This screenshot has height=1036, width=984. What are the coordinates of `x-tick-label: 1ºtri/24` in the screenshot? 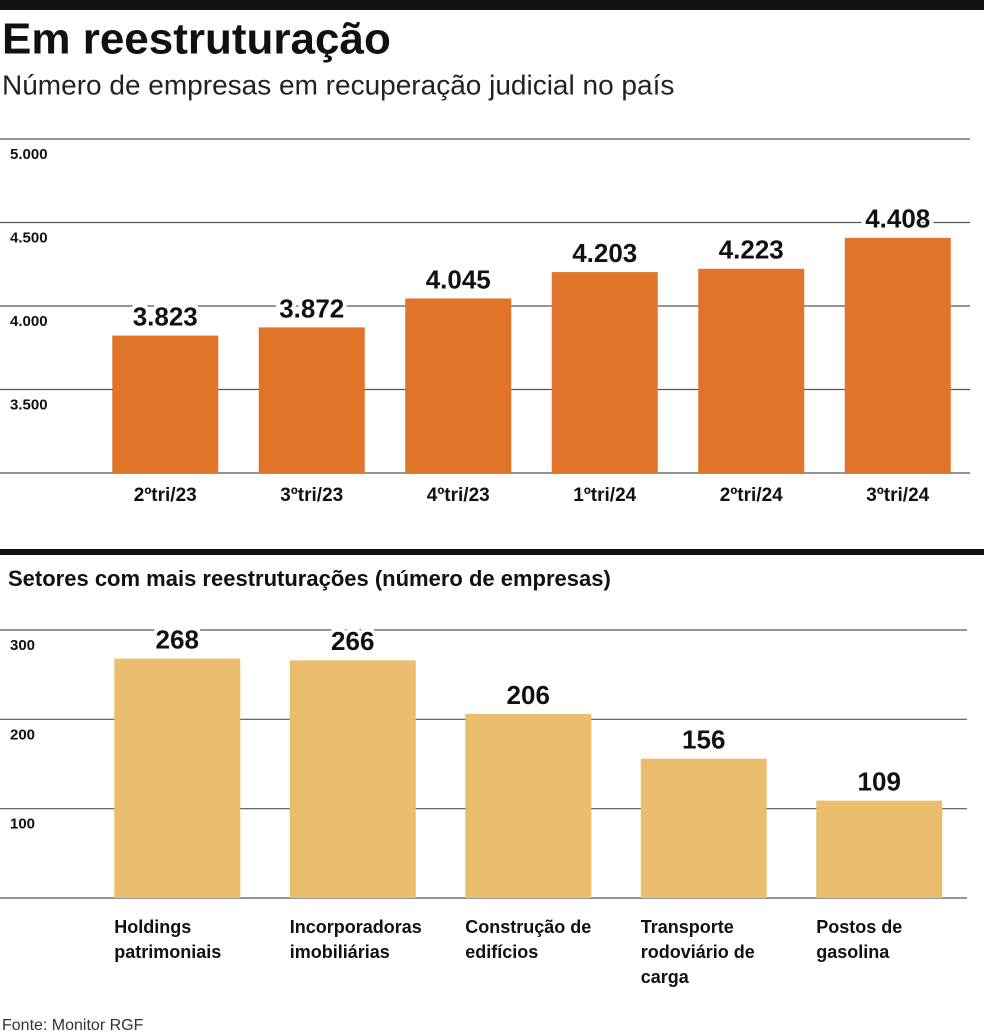 It's located at (604, 495).